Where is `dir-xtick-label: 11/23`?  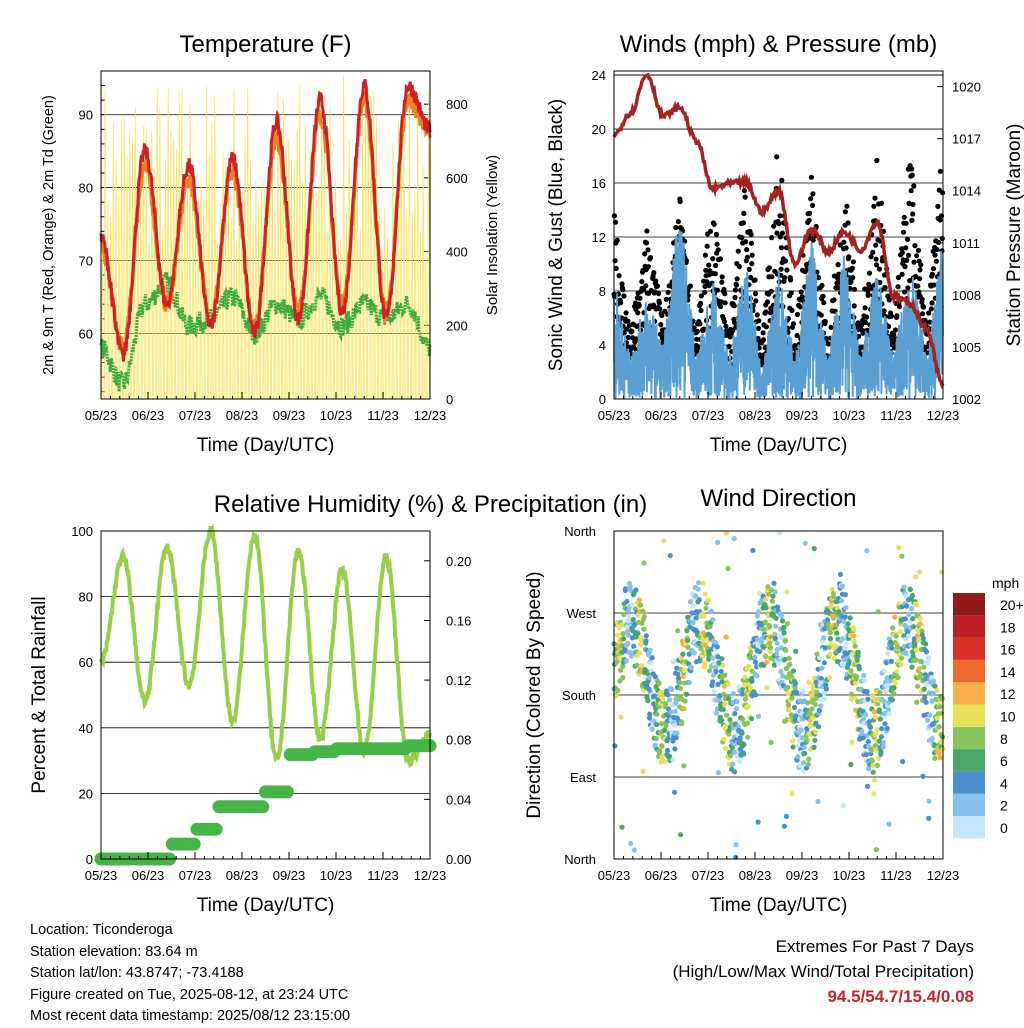
dir-xtick-label: 11/23 is located at coordinates (896, 875).